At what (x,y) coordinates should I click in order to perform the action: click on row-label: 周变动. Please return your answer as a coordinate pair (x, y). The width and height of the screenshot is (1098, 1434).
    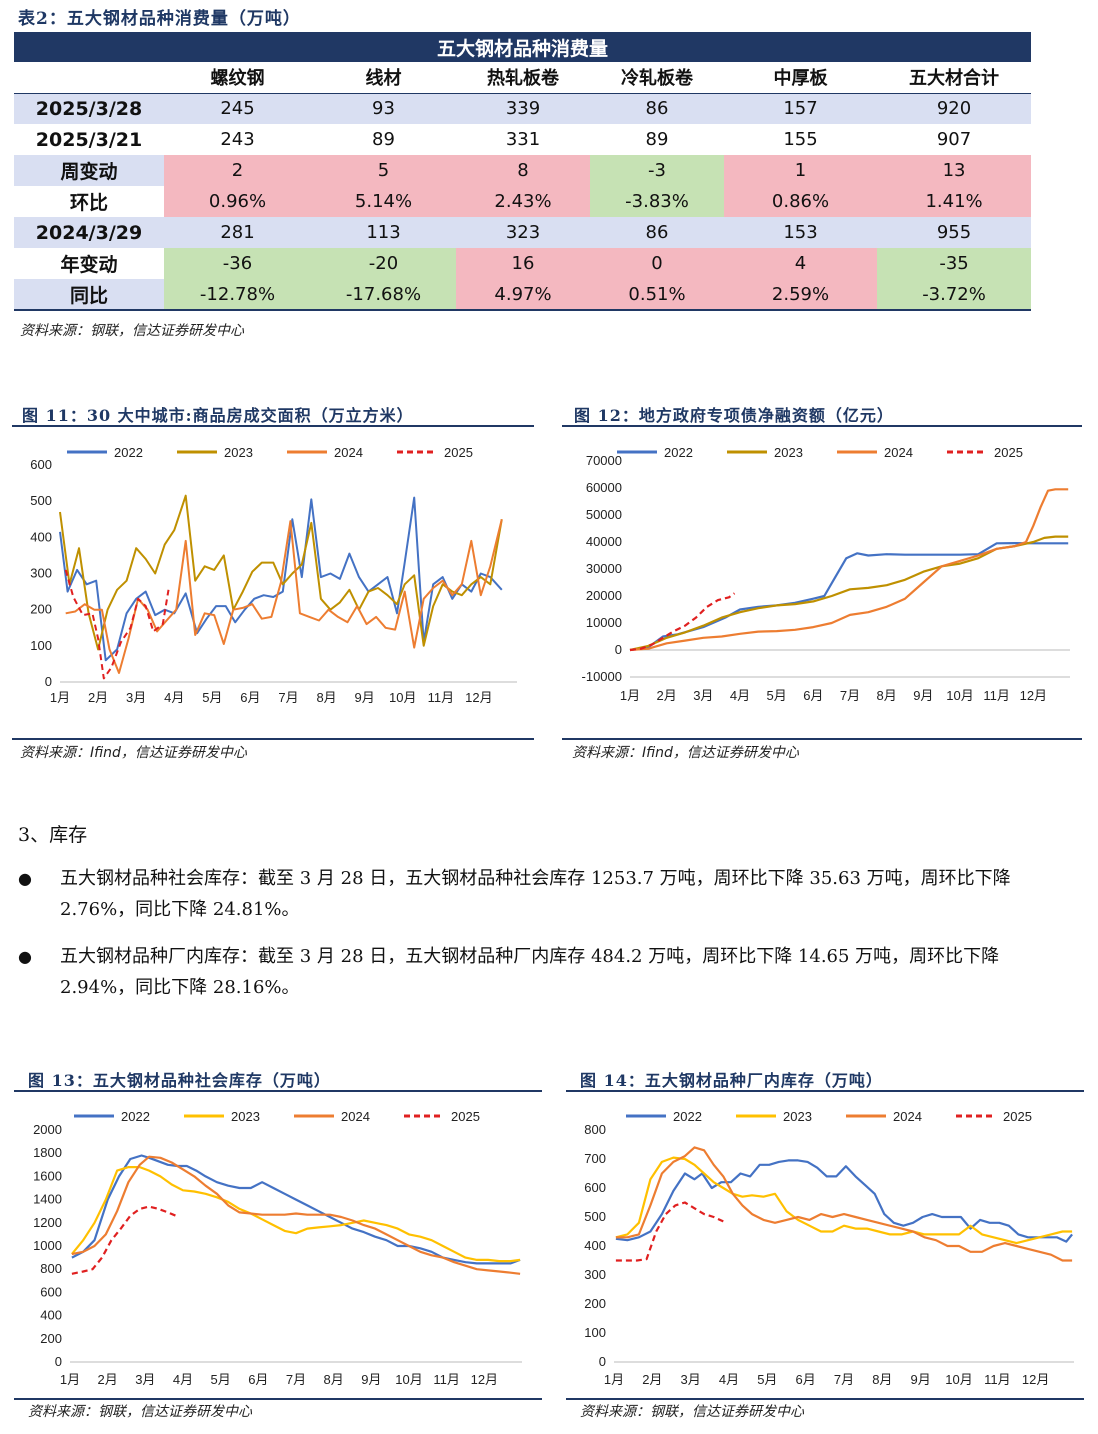
    Looking at the image, I should click on (89, 170).